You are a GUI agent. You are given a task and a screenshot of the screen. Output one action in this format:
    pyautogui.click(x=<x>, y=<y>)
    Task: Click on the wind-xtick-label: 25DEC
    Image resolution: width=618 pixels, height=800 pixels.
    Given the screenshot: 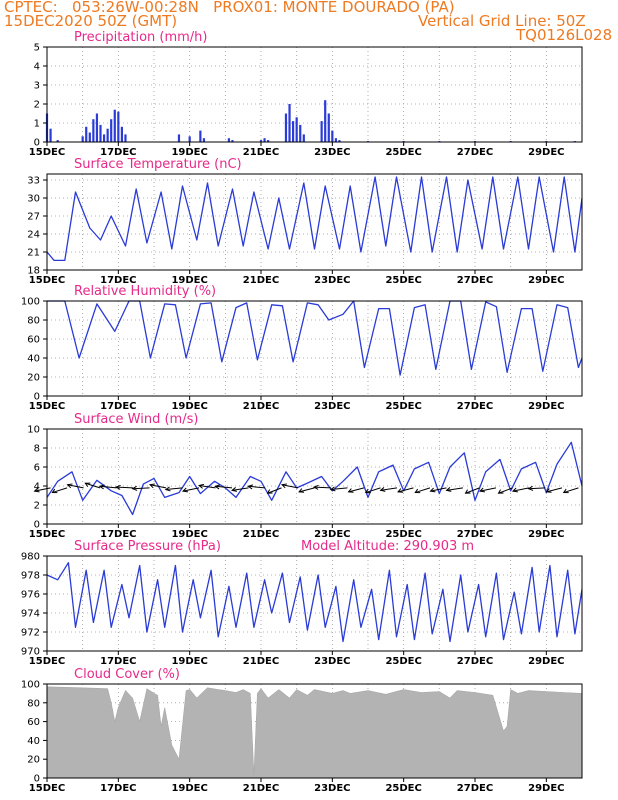 What is the action you would take?
    pyautogui.click(x=403, y=534)
    